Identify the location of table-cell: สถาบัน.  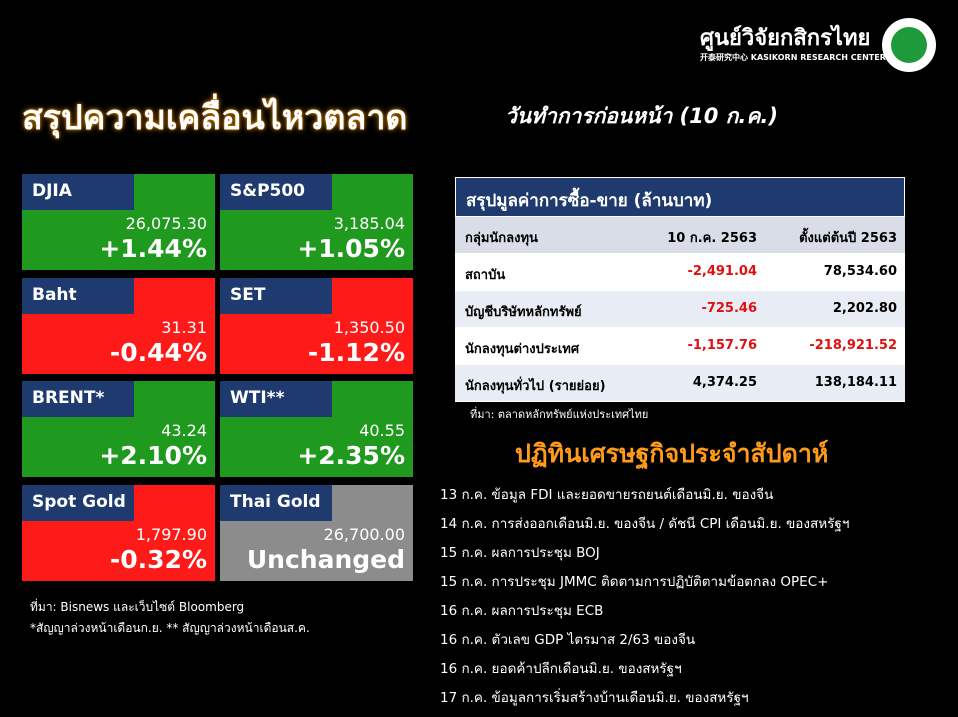
(485, 275).